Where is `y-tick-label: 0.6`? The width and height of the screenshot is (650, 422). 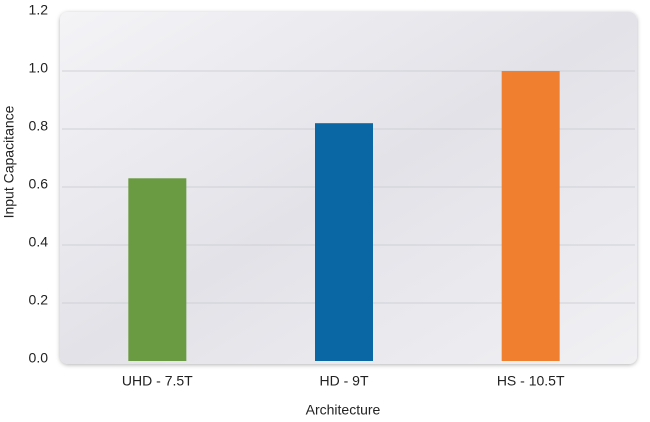
y-tick-label: 0.6 is located at coordinates (39, 184).